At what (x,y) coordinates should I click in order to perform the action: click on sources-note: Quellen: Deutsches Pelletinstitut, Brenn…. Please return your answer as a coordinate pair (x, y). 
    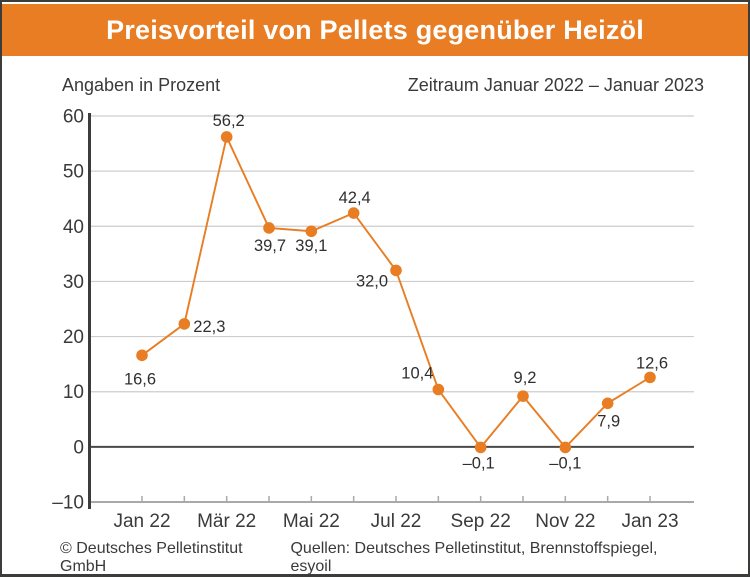
    Looking at the image, I should click on (474, 557).